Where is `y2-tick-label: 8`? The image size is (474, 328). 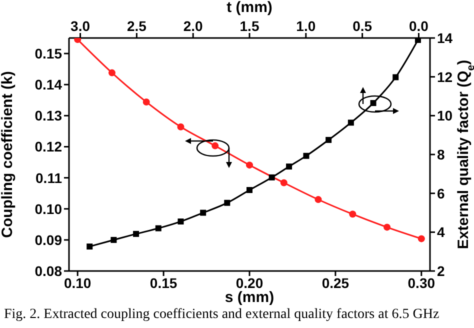
y2-tick-label: 8 is located at coordinates (441, 154).